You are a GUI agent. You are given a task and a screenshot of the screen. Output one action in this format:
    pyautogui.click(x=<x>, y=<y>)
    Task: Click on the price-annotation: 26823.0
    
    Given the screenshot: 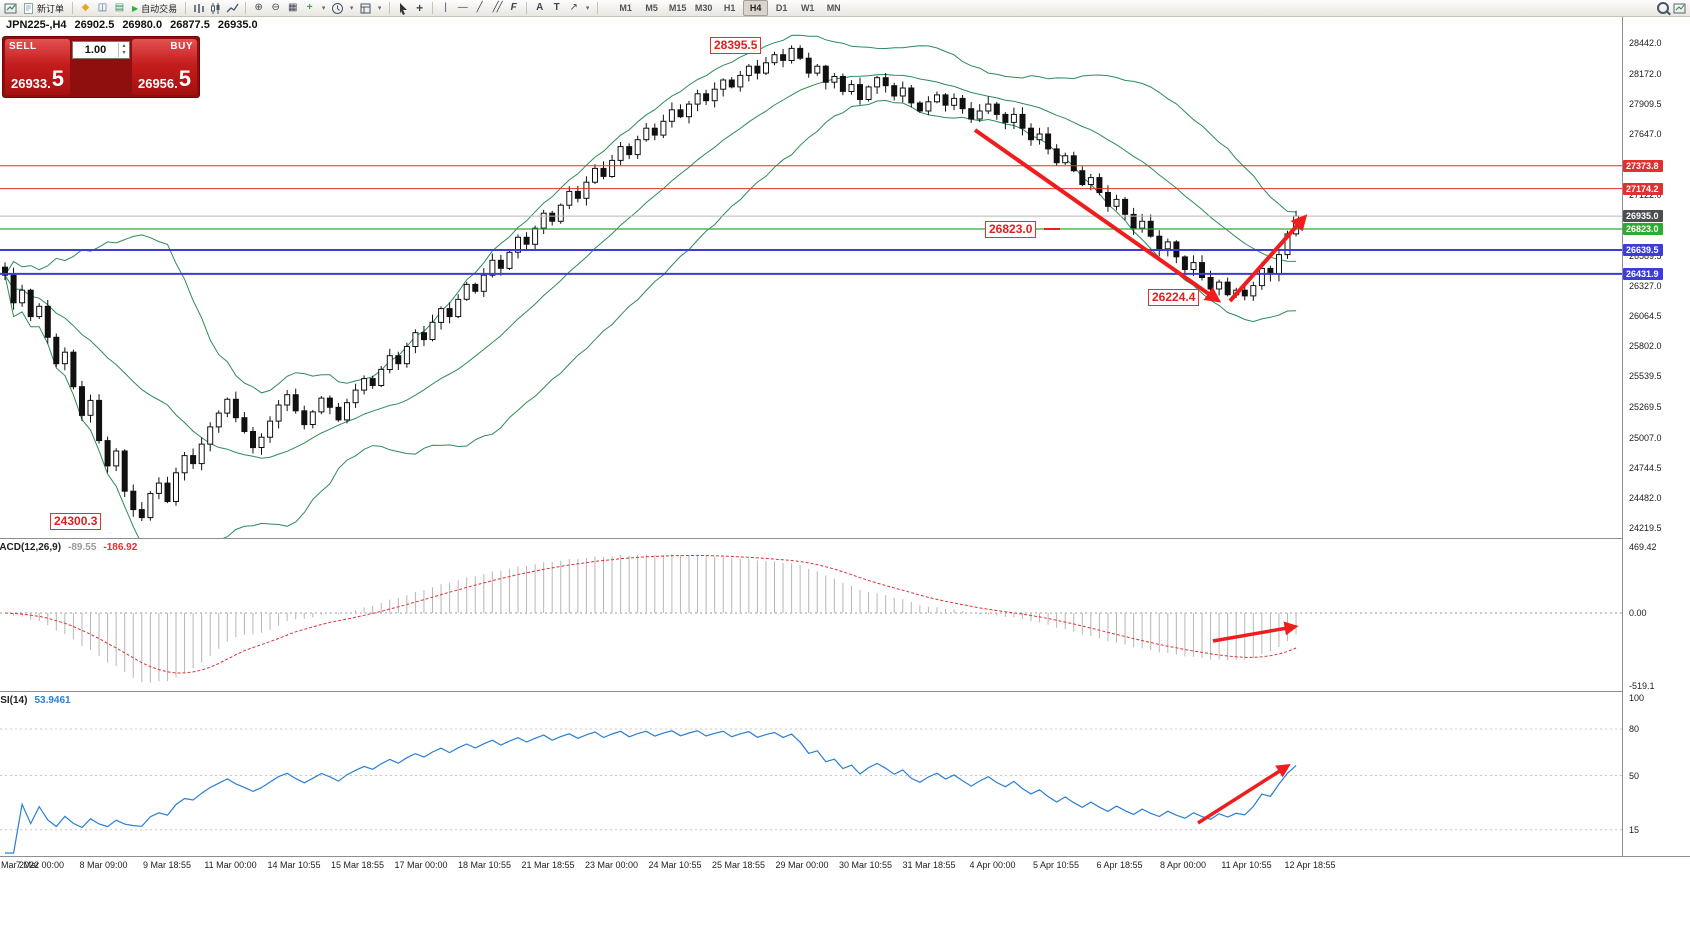 What is the action you would take?
    pyautogui.click(x=1011, y=229)
    